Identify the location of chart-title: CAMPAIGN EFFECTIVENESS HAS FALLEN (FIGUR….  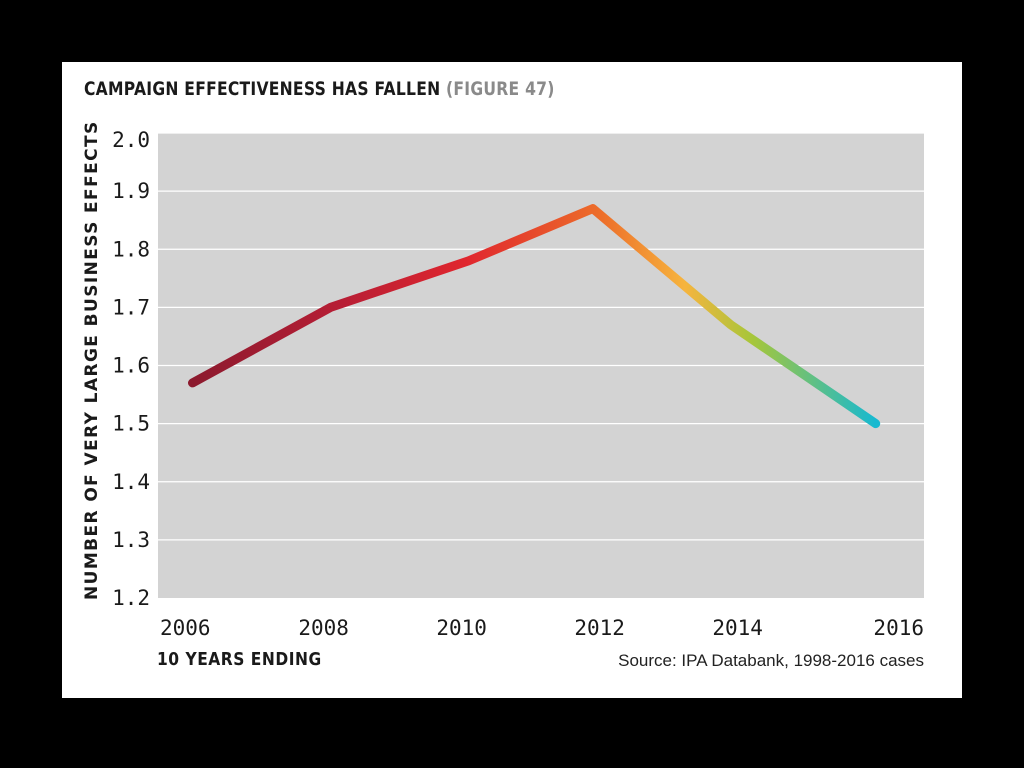
(319, 89).